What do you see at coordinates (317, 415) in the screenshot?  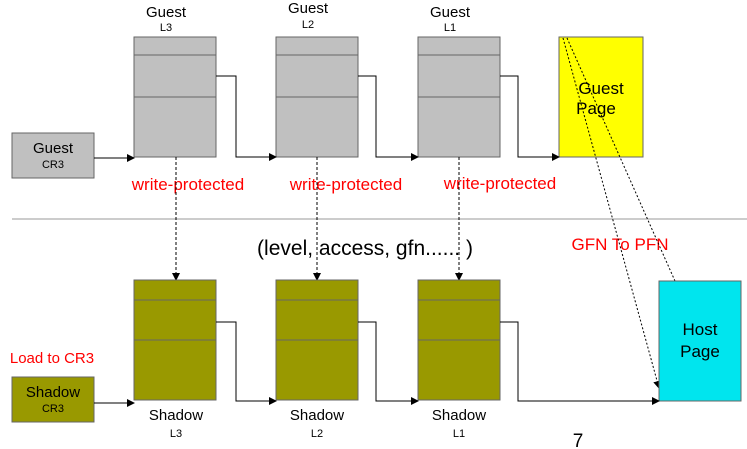 I see `shadow-l2-title: Shadow` at bounding box center [317, 415].